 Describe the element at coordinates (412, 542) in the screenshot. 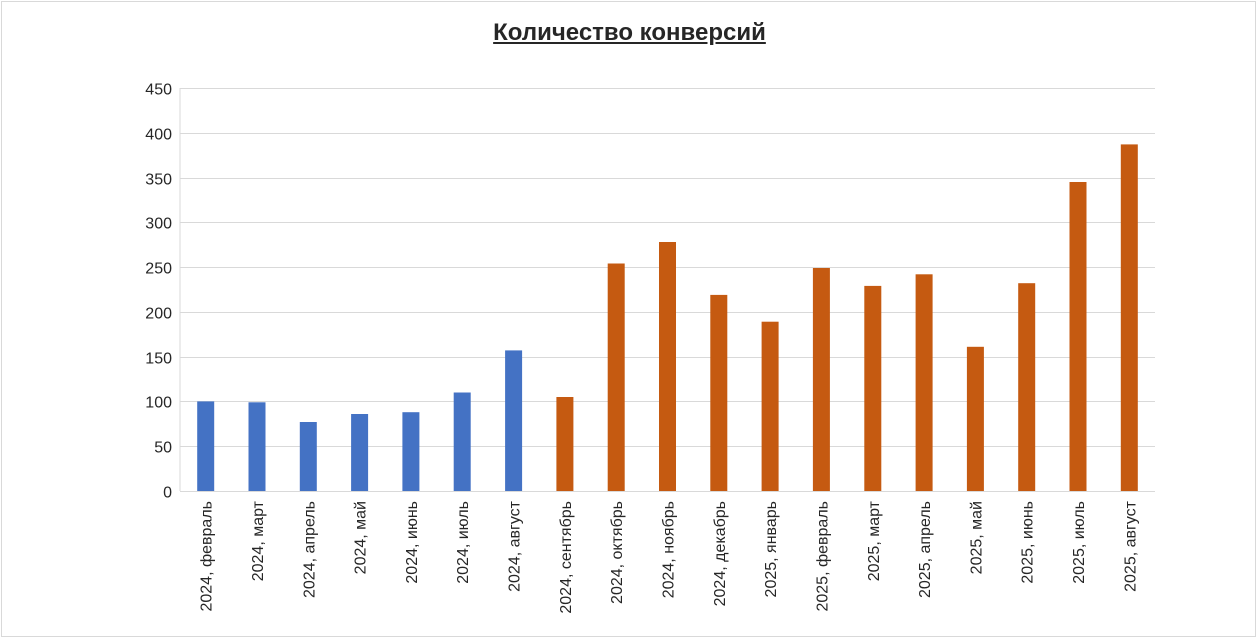

I see `x-tick-label: 2024, июнь` at that location.